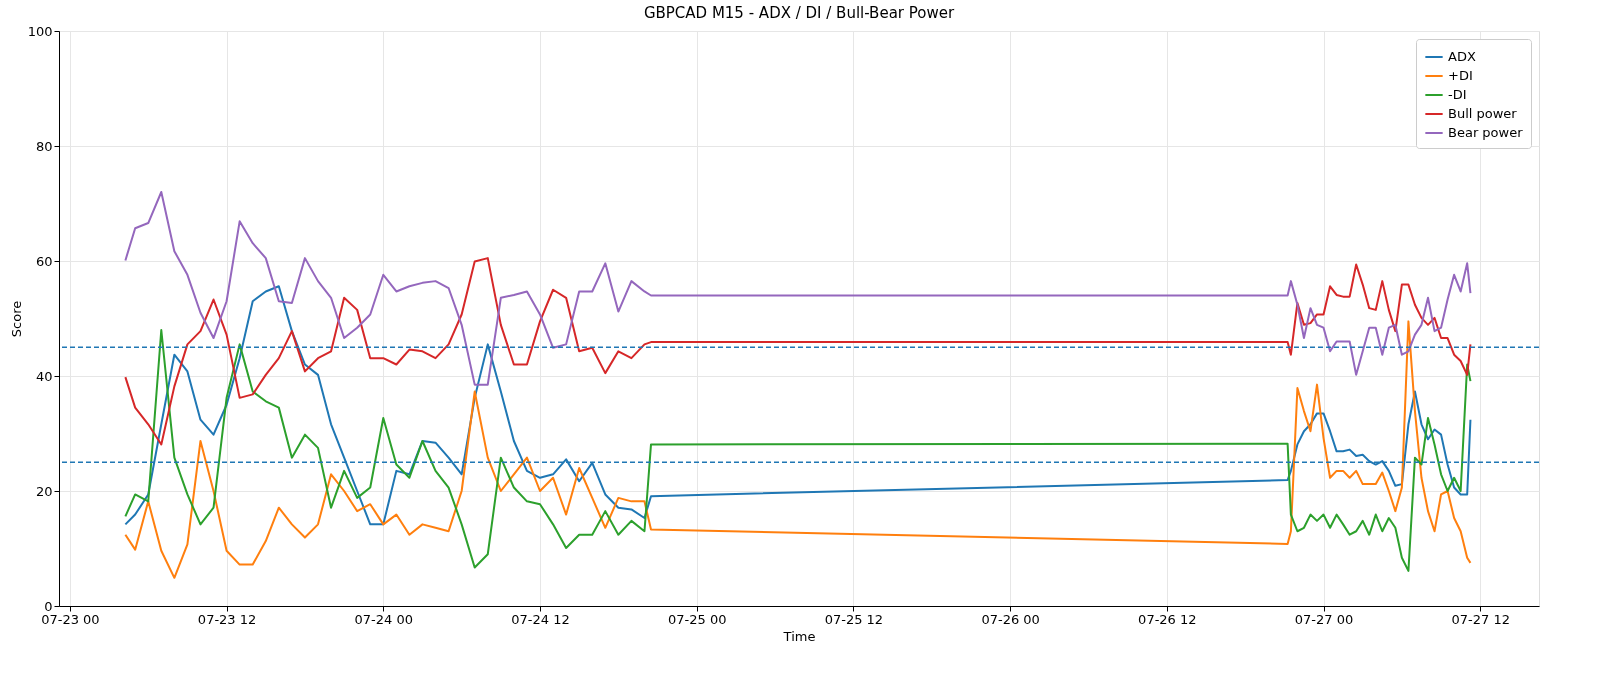 The image size is (1600, 686). I want to click on x-tick-label: 07-25 00, so click(697, 619).